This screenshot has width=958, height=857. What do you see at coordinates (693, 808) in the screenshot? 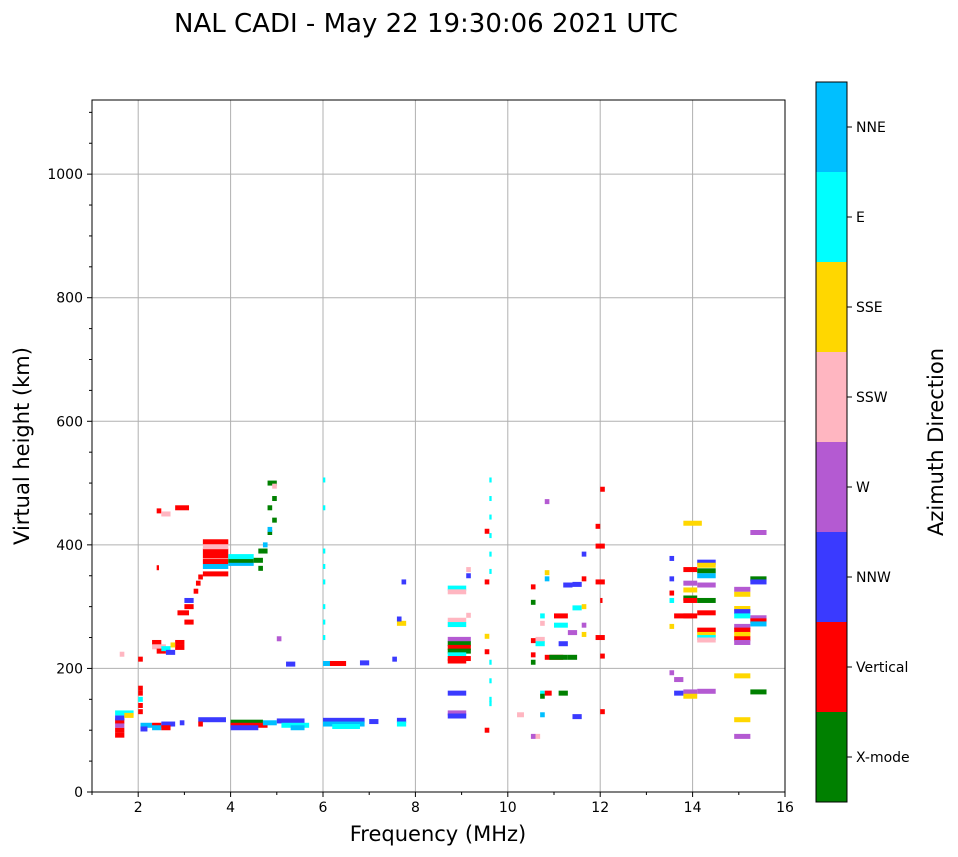
I see `x-tick-label: 14` at bounding box center [693, 808].